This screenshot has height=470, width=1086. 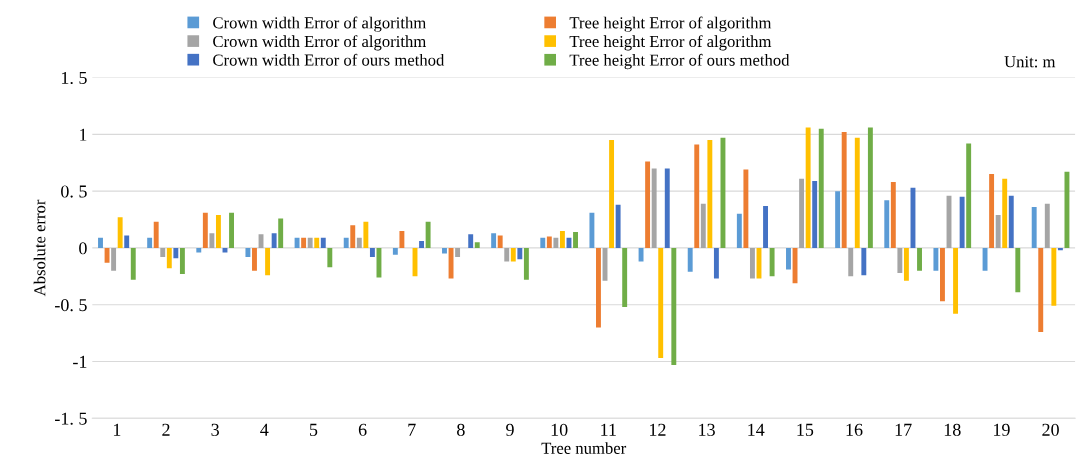 I want to click on x-tick-label: 1, so click(x=117, y=429).